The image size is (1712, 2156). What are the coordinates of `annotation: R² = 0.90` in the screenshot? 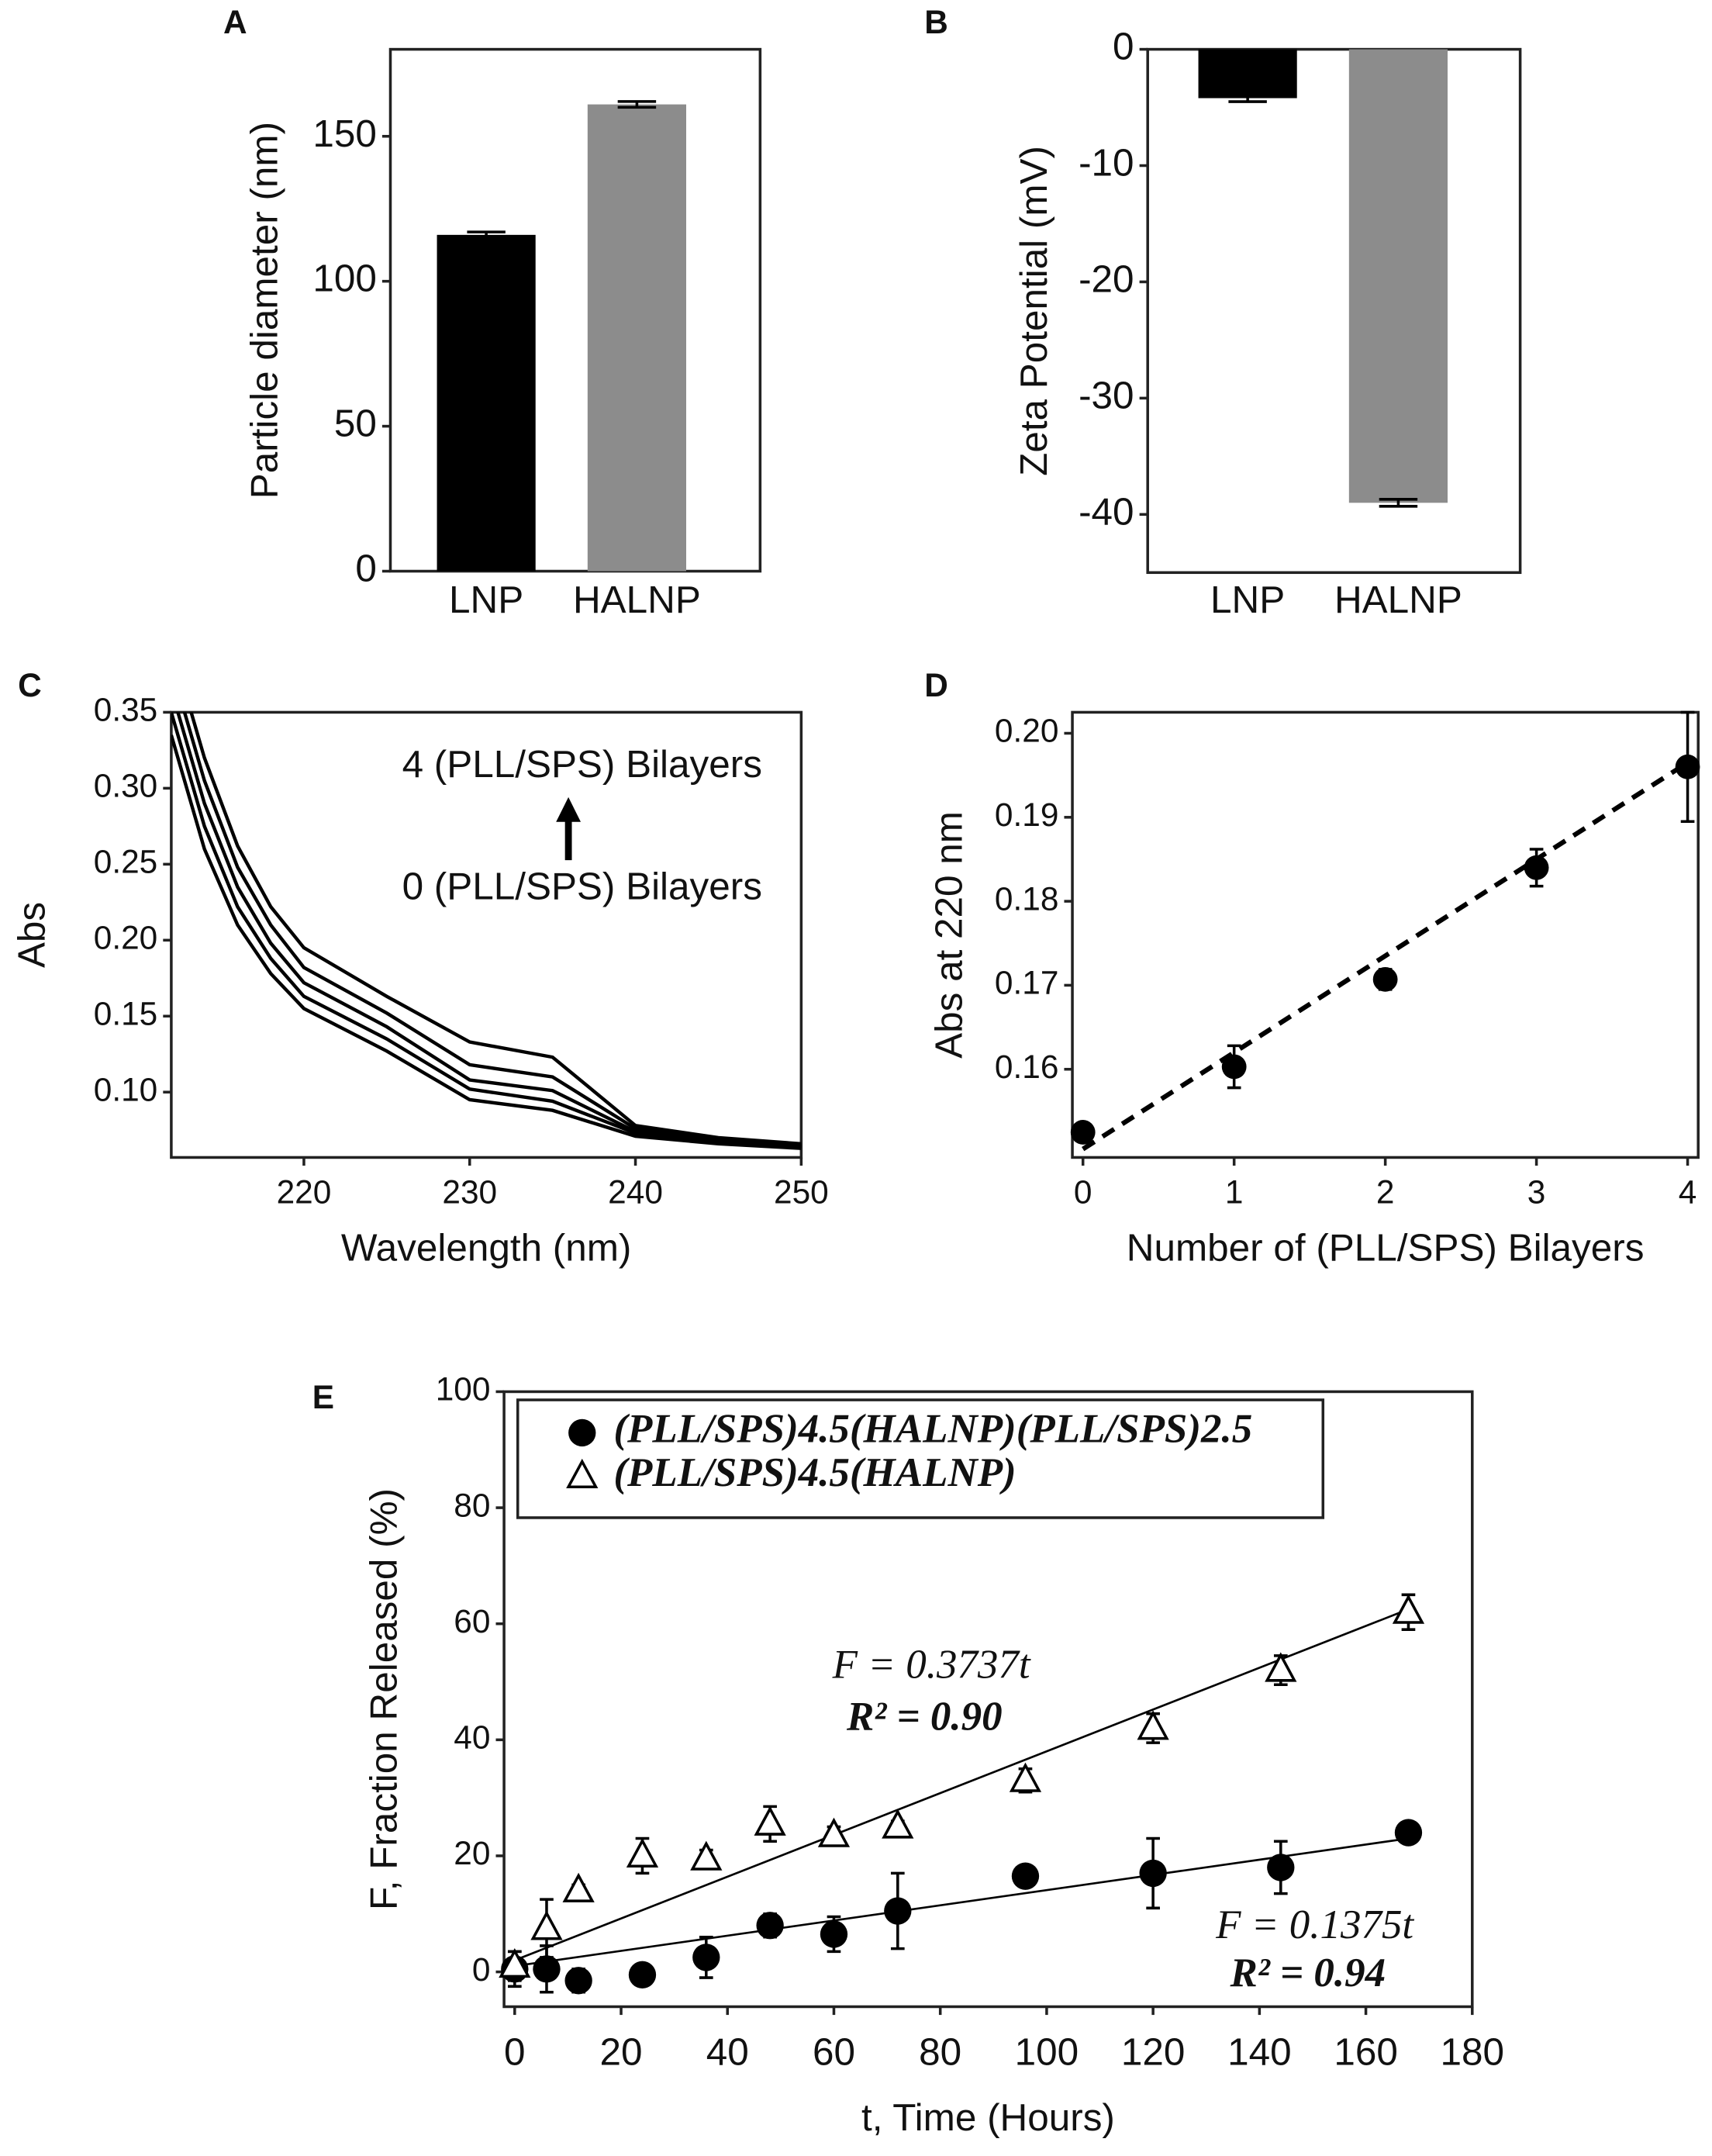 It's located at (924, 1717).